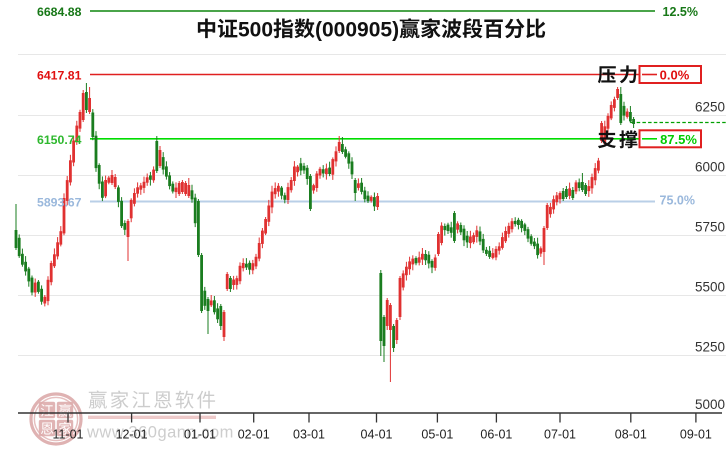 This screenshot has height=450, width=726. Describe the element at coordinates (496, 435) in the screenshot. I see `svg-text: 06-01` at that location.